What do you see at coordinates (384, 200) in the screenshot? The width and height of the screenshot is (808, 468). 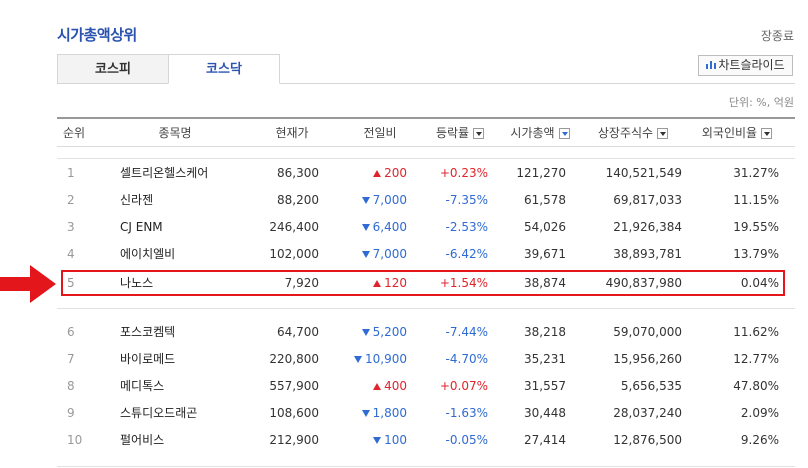 I see `change-cell: 7,000` at bounding box center [384, 200].